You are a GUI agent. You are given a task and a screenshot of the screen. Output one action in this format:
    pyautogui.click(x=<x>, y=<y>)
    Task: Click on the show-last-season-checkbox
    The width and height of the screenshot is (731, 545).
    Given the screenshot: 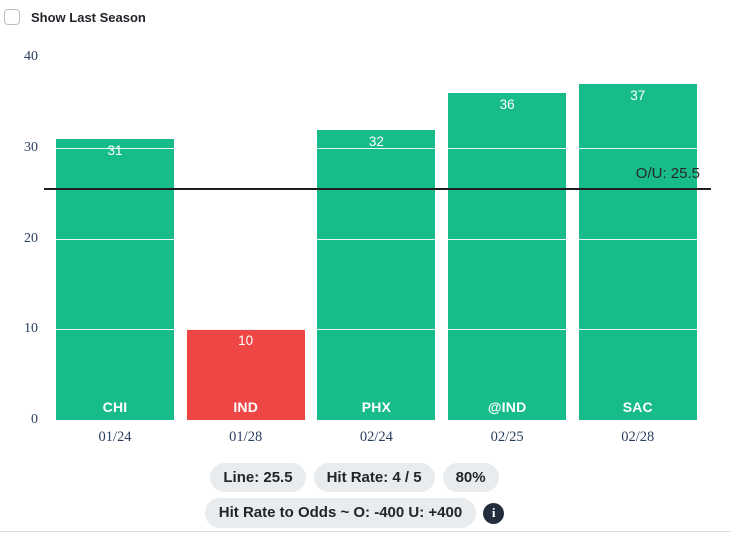 What is the action you would take?
    pyautogui.click(x=12, y=17)
    